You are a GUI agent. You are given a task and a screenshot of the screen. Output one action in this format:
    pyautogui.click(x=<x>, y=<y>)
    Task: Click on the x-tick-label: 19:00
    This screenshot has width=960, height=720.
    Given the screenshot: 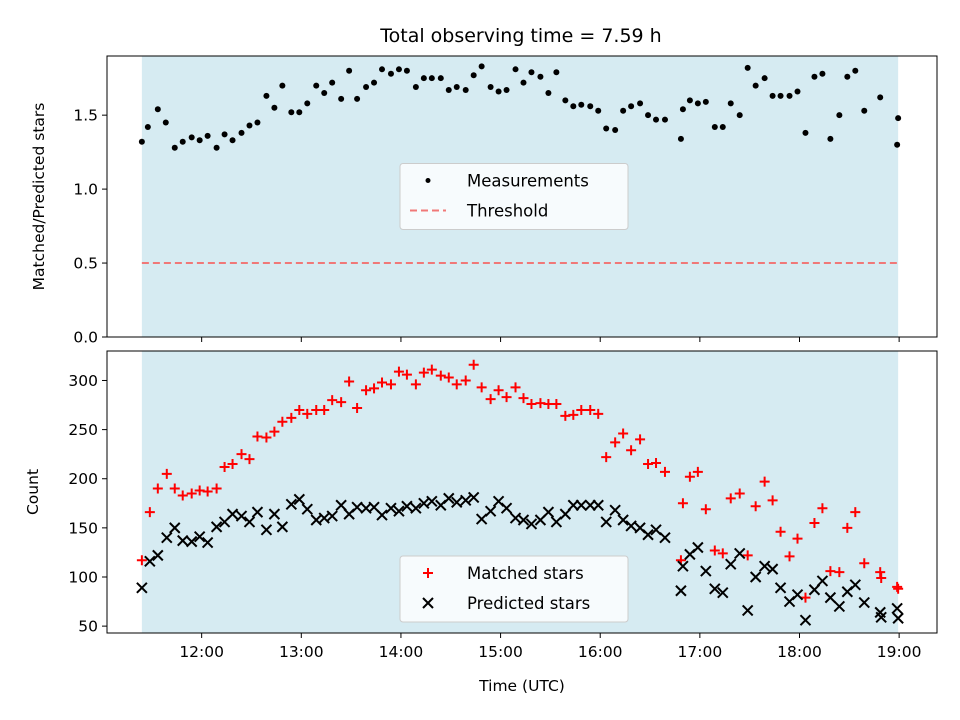 What is the action you would take?
    pyautogui.click(x=899, y=652)
    